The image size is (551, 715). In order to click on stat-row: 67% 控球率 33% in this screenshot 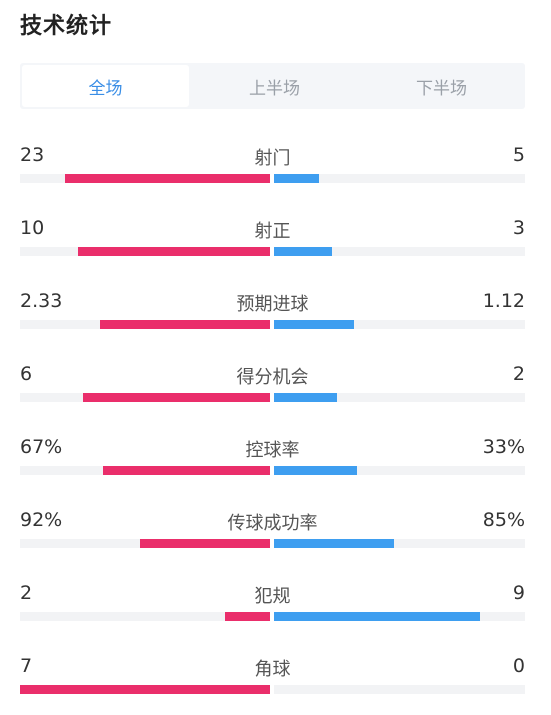, I will do `click(272, 466)`.